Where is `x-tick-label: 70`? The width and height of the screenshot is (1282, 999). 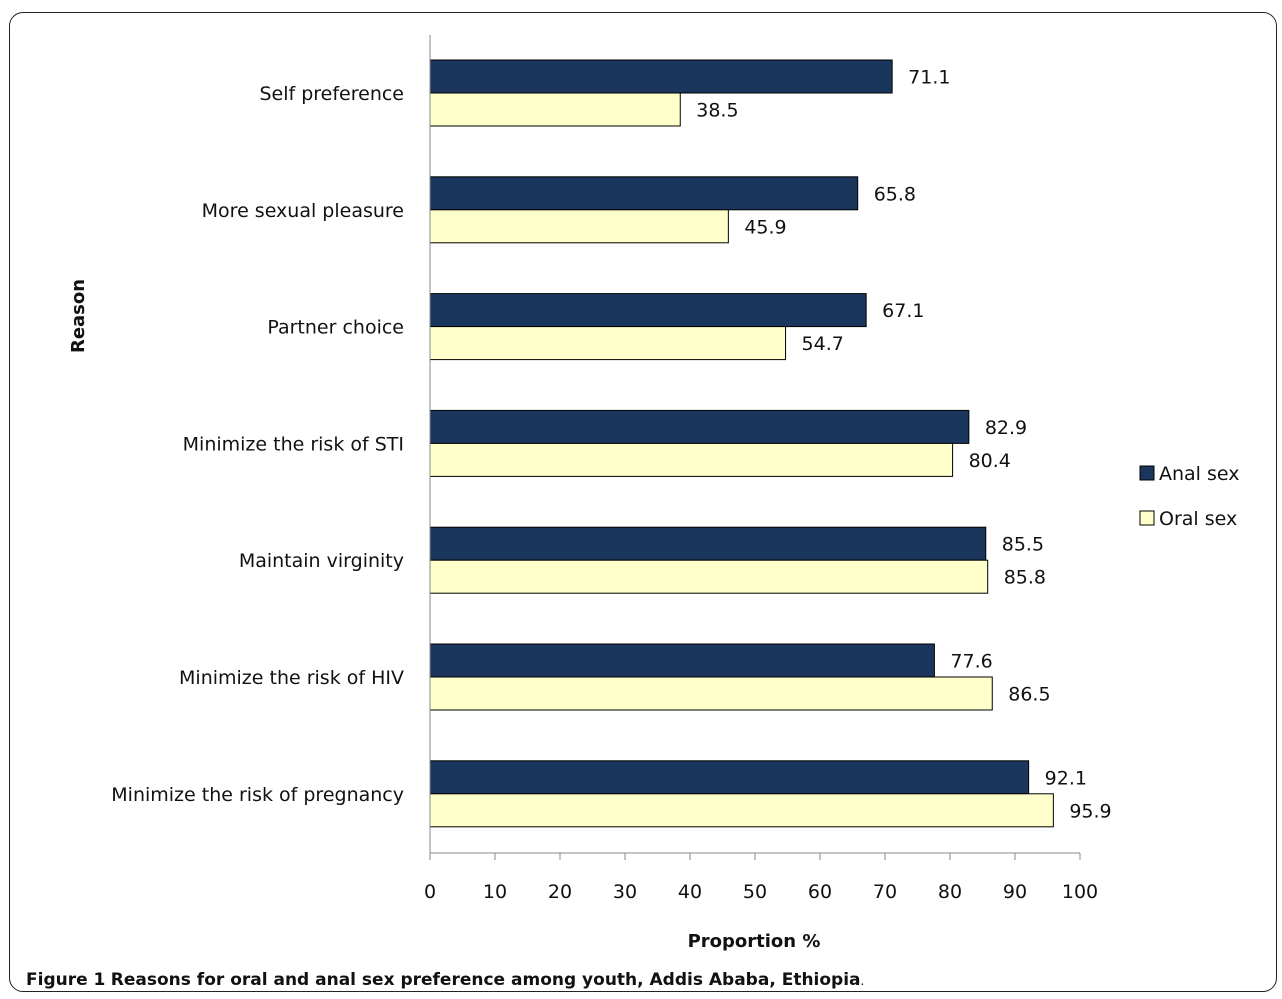
x-tick-label: 70 is located at coordinates (885, 892).